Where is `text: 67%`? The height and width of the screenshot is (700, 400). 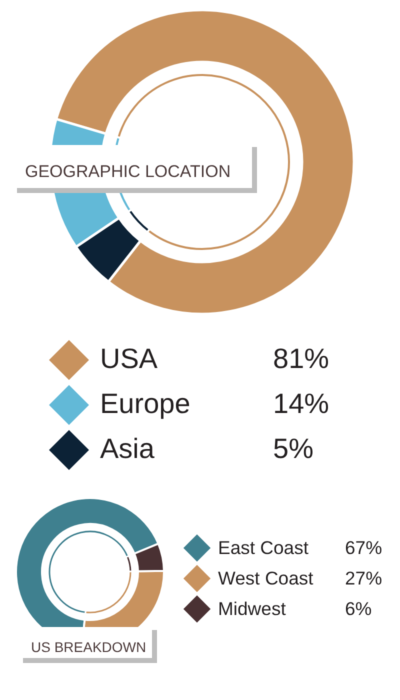 text: 67% is located at coordinates (363, 547).